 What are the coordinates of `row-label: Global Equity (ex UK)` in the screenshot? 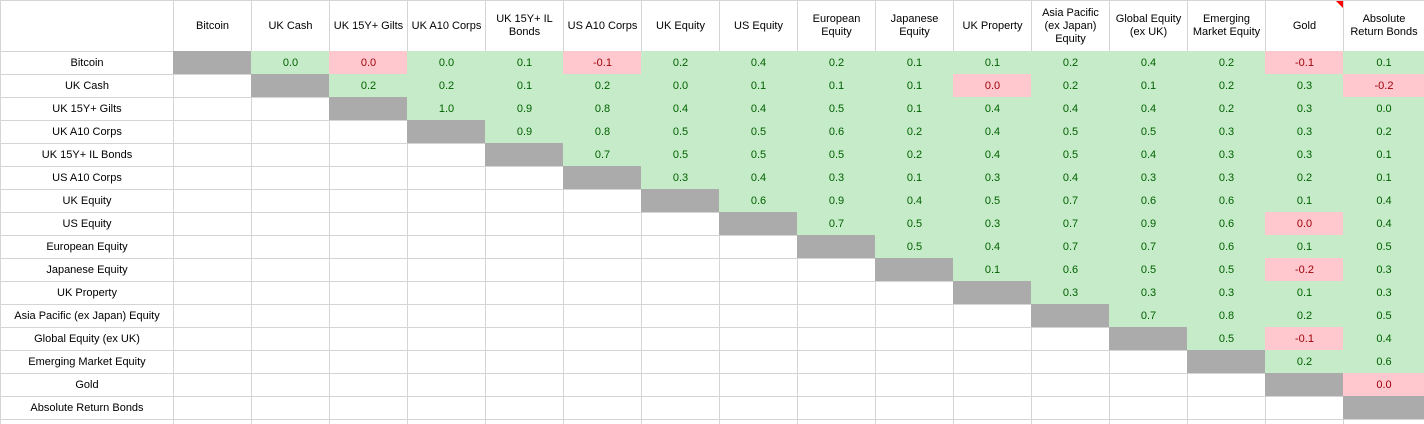 It's located at (86, 338).